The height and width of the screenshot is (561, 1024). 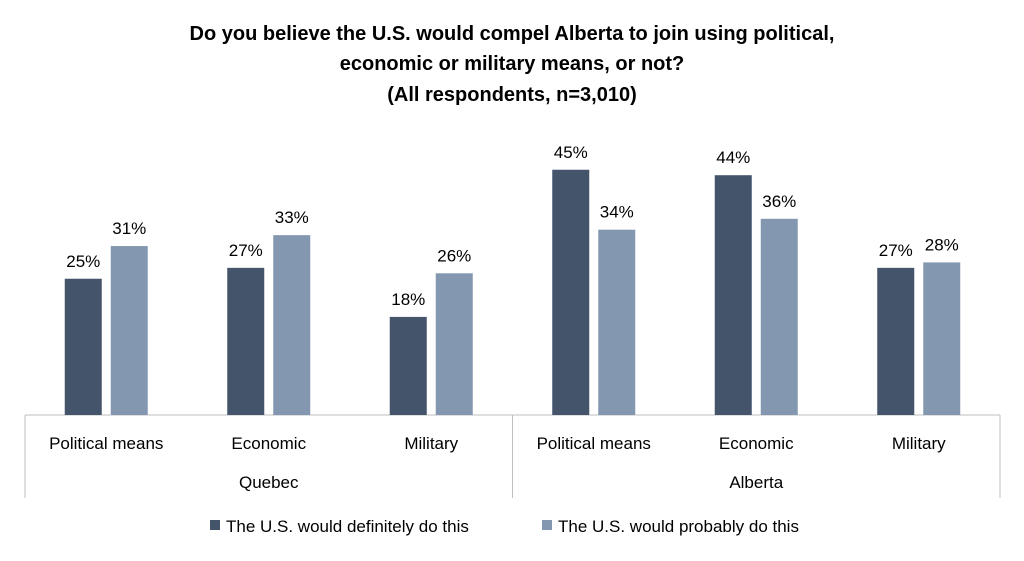 I want to click on group-label: Alberta, so click(x=756, y=482).